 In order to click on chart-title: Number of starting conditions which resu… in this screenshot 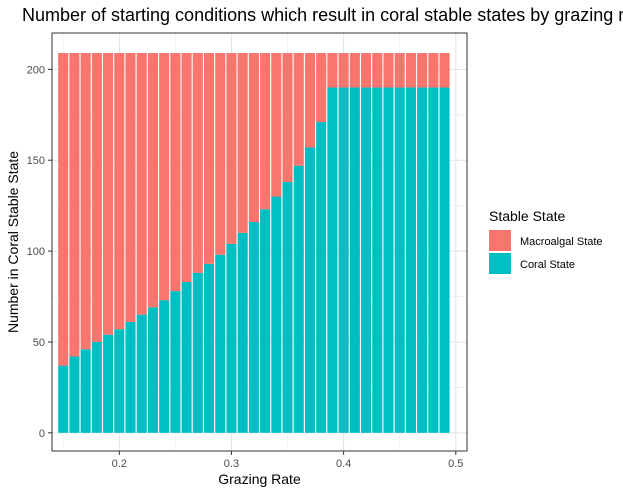, I will do `click(322, 15)`.